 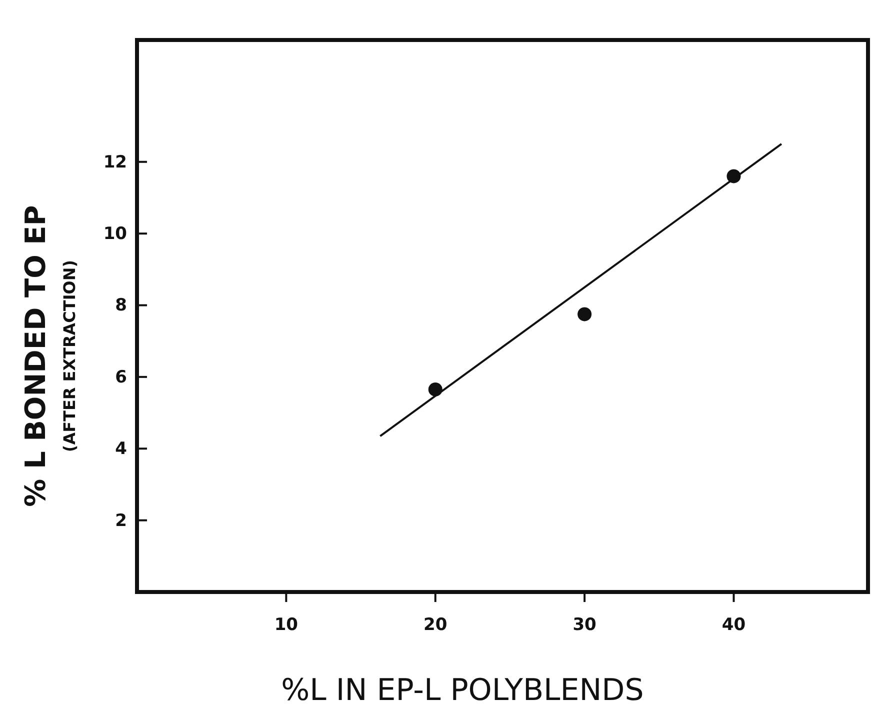 What do you see at coordinates (121, 520) in the screenshot?
I see `y-tick-label: 2` at bounding box center [121, 520].